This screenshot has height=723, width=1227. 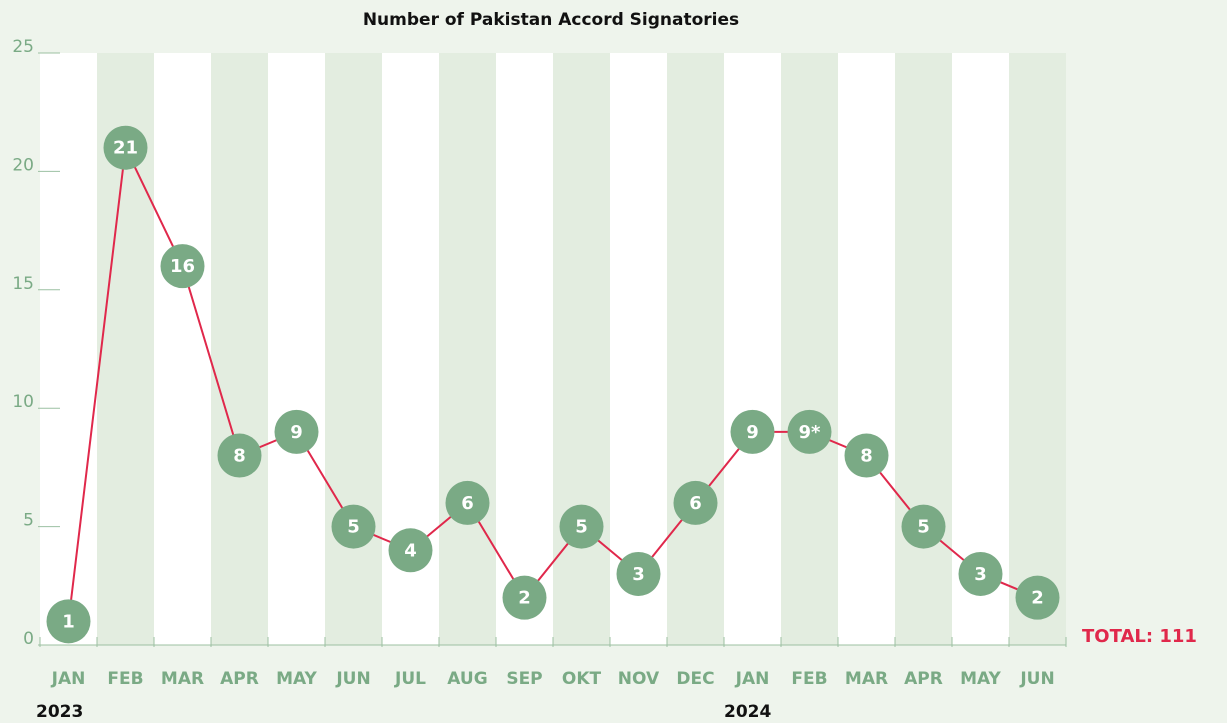 What do you see at coordinates (695, 679) in the screenshot?
I see `x-tick-label: DEC` at bounding box center [695, 679].